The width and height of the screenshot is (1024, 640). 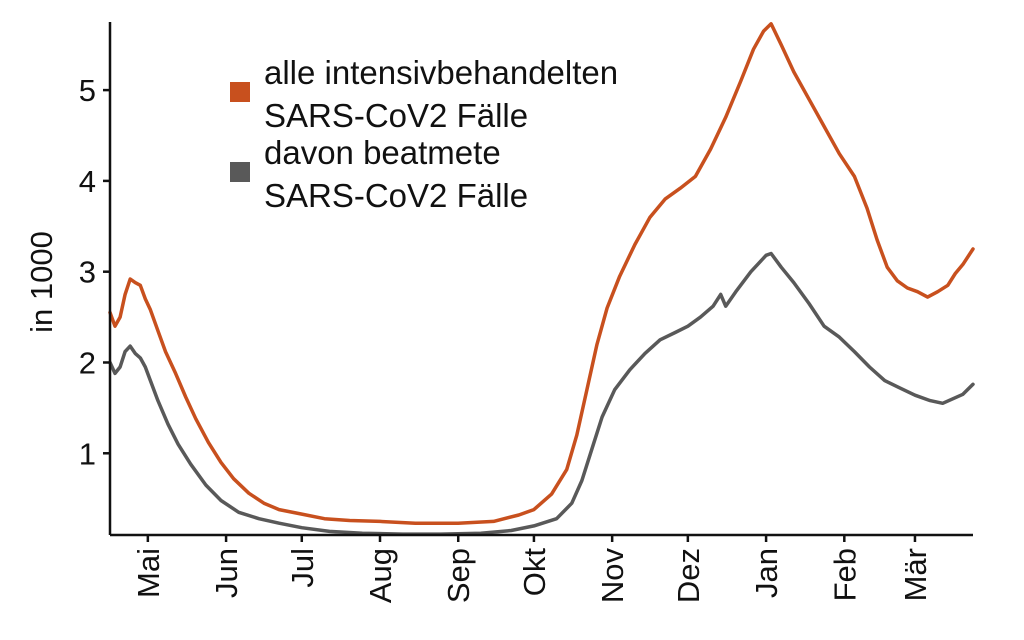 What do you see at coordinates (87, 272) in the screenshot?
I see `y-tick-label: 3` at bounding box center [87, 272].